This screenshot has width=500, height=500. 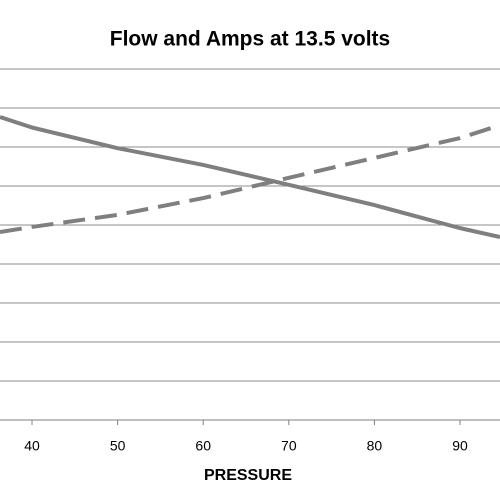 I want to click on x-axis-label: PRESSURE, so click(x=248, y=475).